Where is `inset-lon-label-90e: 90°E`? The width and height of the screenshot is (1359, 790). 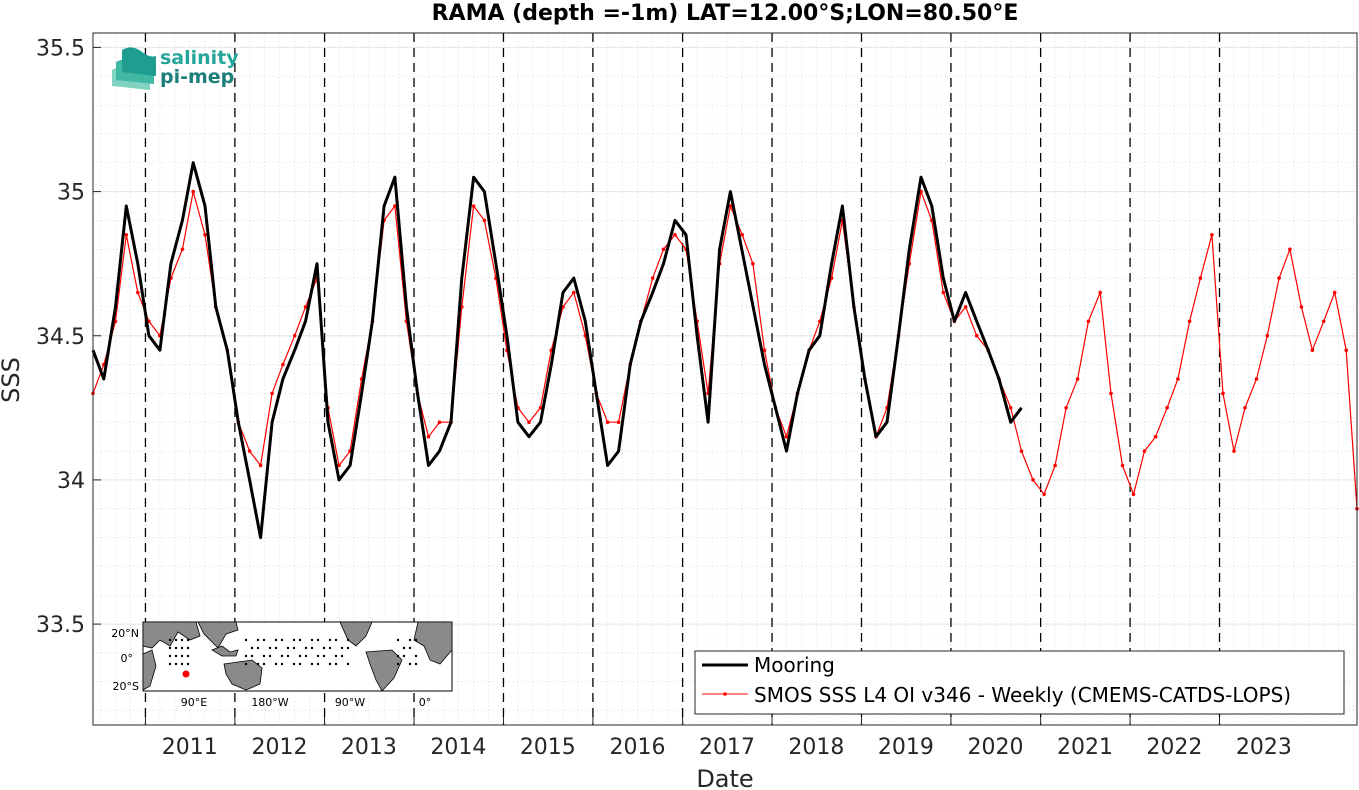 inset-lon-label-90e: 90°E is located at coordinates (194, 702).